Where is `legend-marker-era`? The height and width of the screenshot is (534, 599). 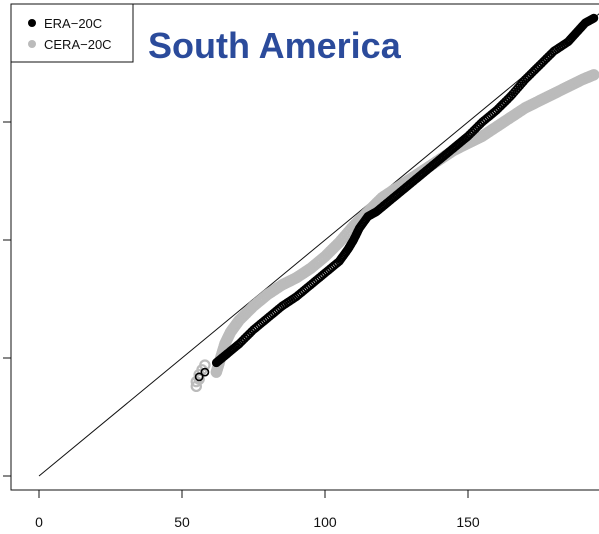 legend-marker-era is located at coordinates (32, 23).